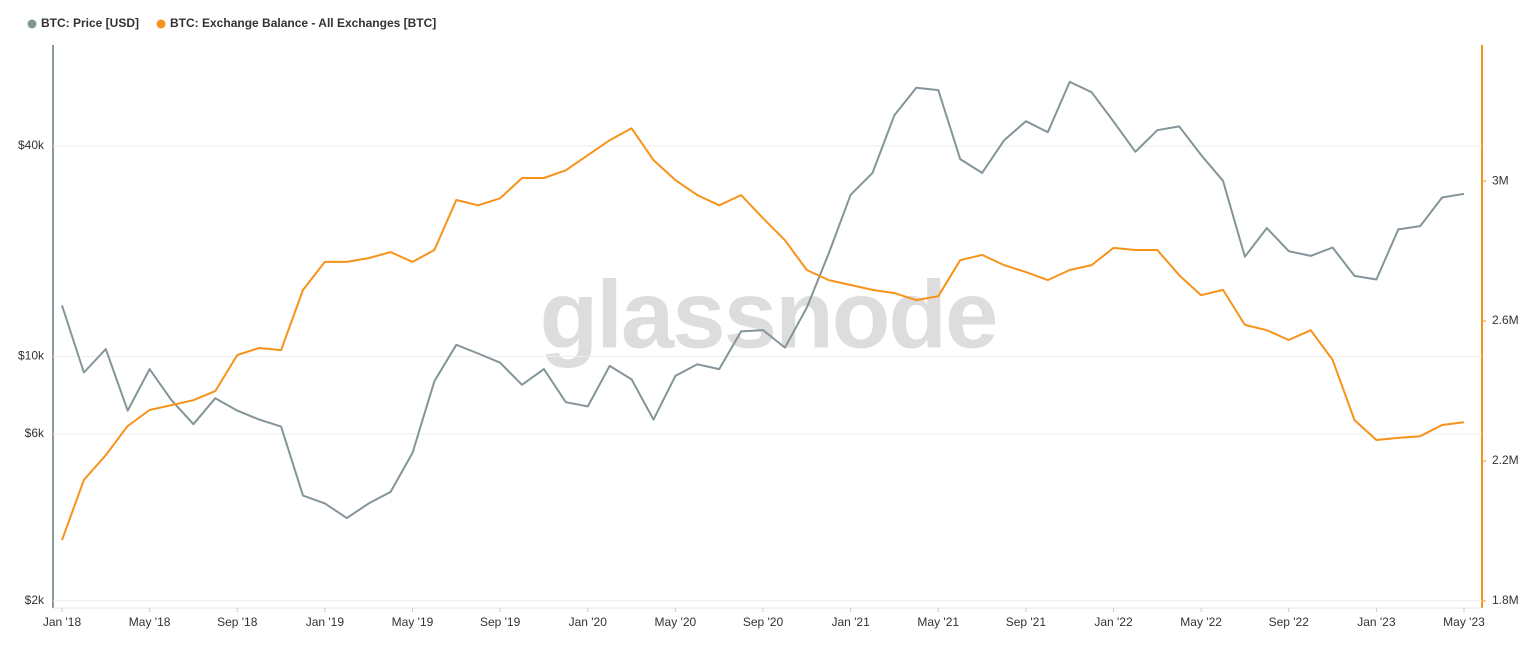  What do you see at coordinates (1201, 622) in the screenshot?
I see `x-tick-label: May '22` at bounding box center [1201, 622].